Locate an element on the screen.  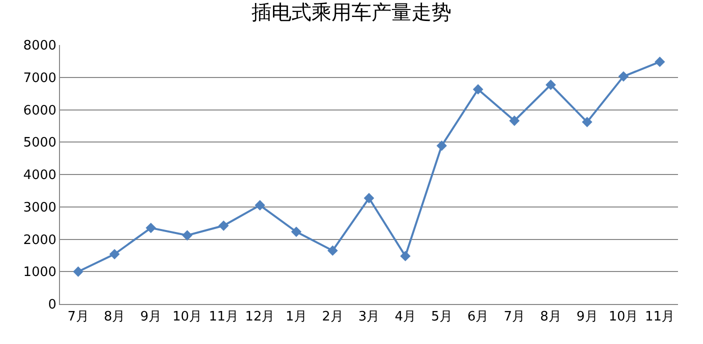
x-tick-label: 3月 is located at coordinates (369, 317).